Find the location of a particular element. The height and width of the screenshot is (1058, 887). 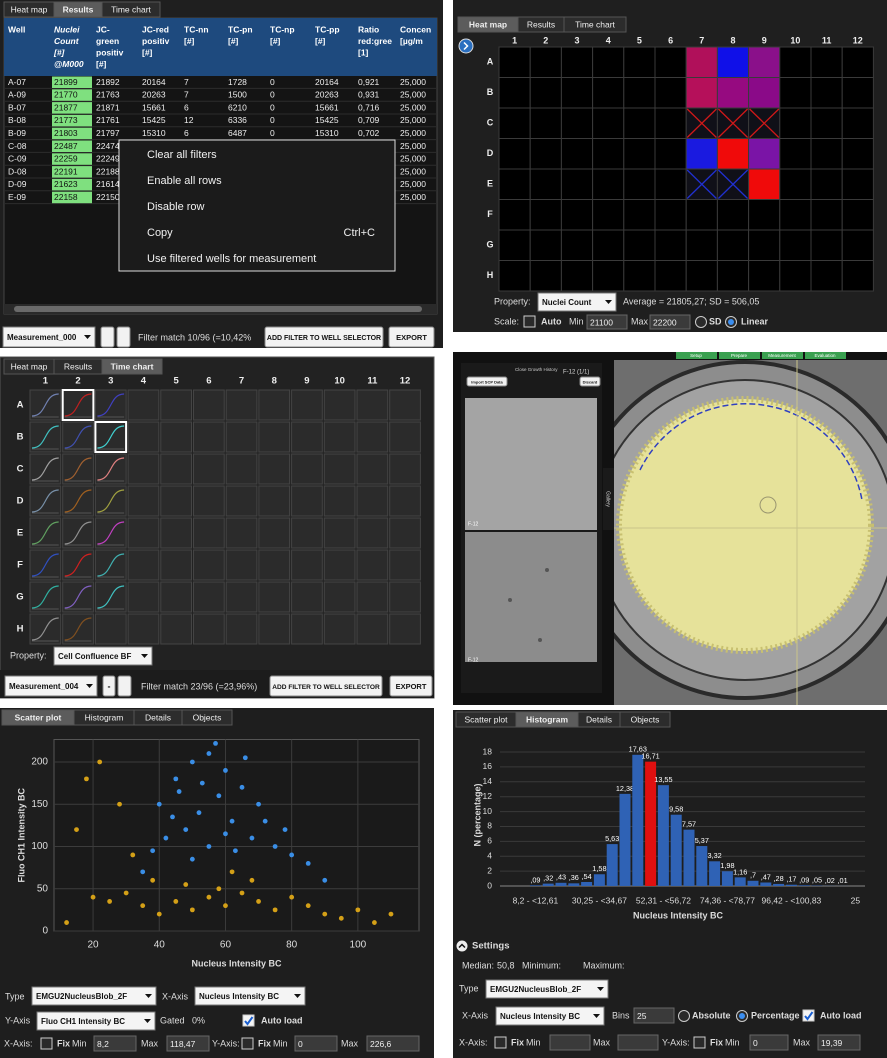

gallery-tab is located at coordinates (608, 499).